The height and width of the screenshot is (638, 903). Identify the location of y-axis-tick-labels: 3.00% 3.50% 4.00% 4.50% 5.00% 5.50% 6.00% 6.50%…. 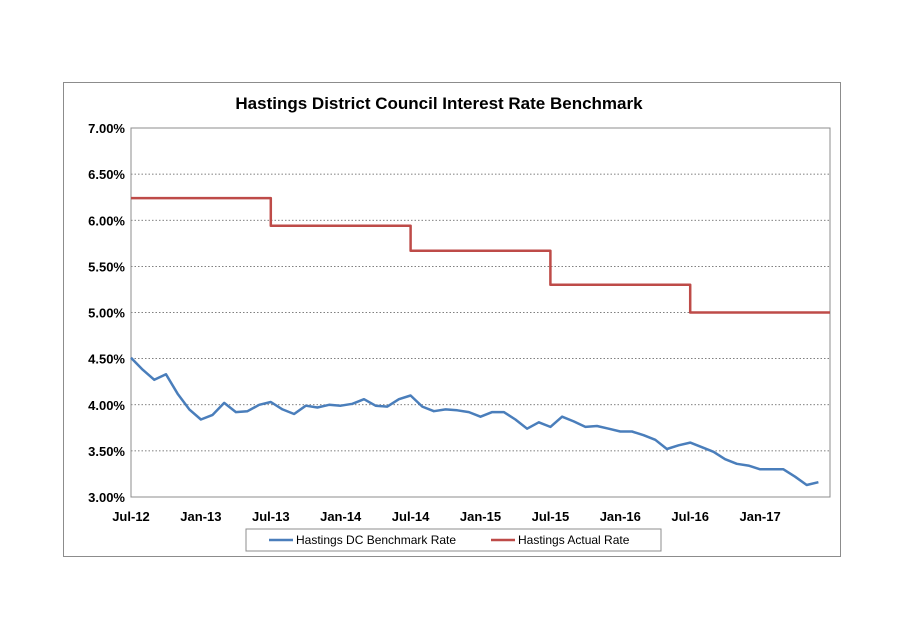
(106, 313).